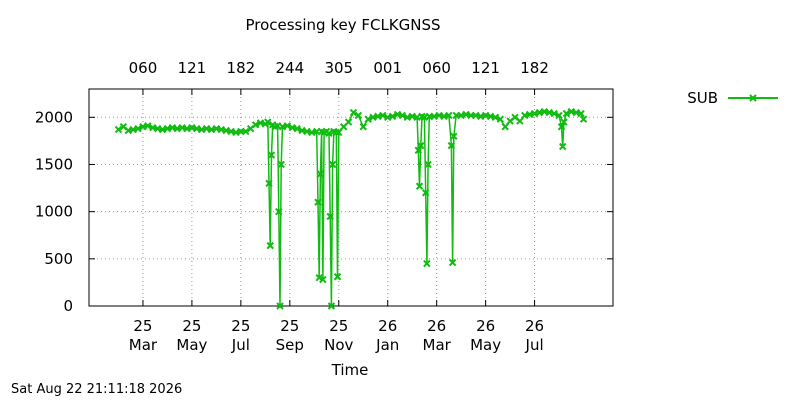  I want to click on legend-marker-x, so click(753, 98).